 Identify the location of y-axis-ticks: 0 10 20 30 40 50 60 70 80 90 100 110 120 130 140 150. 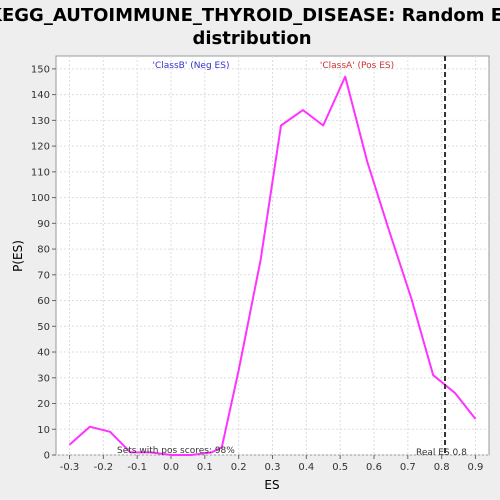
(43, 263).